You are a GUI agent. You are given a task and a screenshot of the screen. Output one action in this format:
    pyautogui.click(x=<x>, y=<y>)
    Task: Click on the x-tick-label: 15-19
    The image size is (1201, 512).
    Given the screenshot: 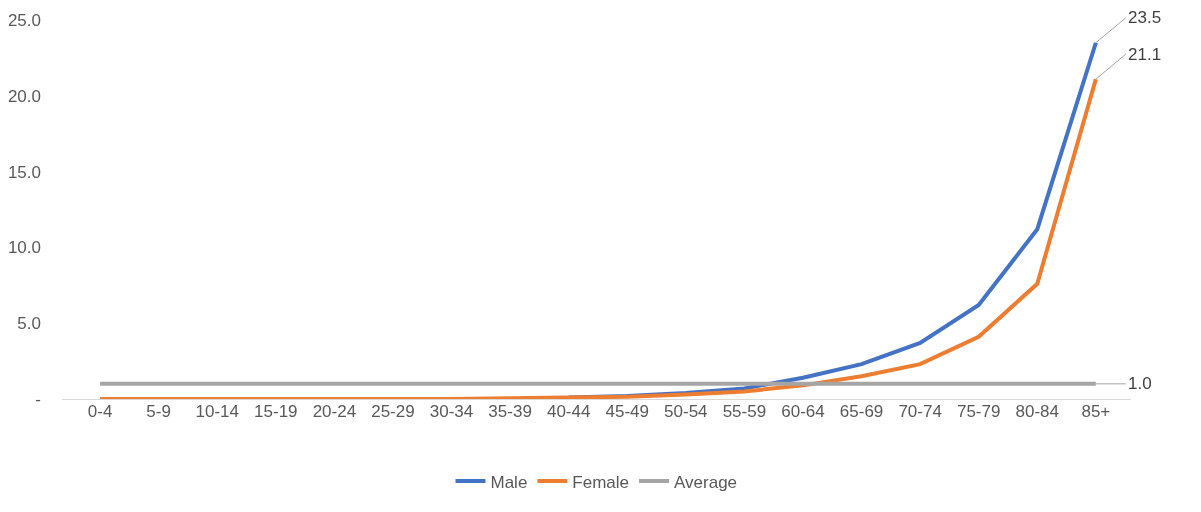 What is the action you would take?
    pyautogui.click(x=276, y=411)
    